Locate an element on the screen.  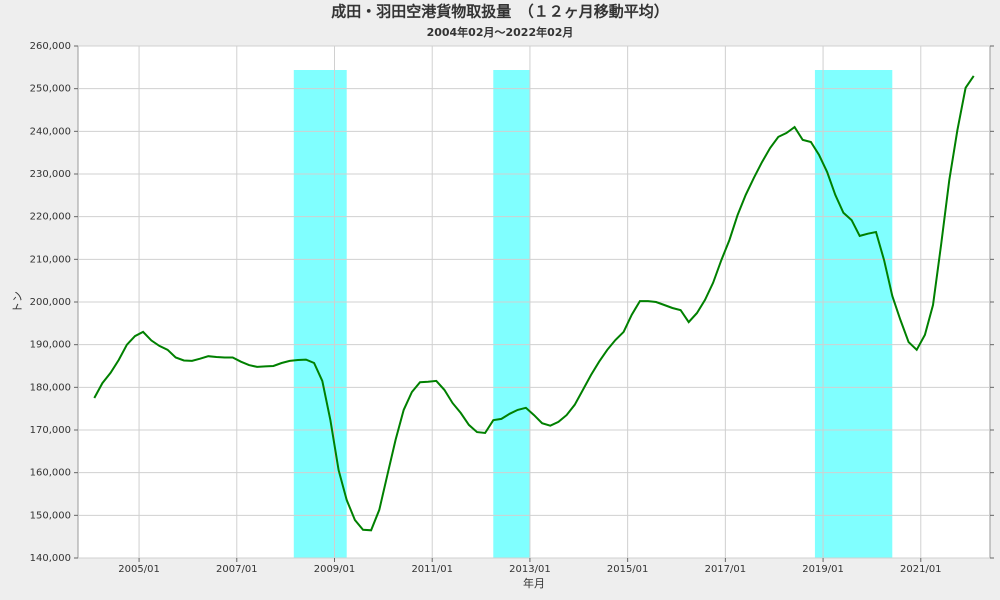
x-tick-label: 2013/01 is located at coordinates (530, 569).